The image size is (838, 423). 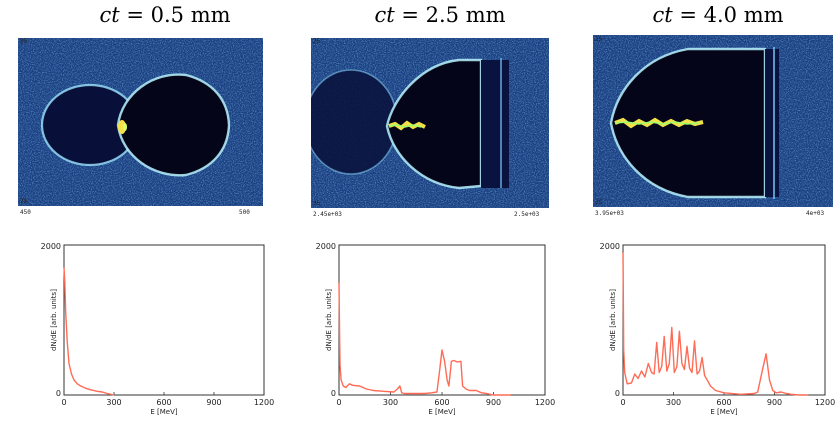 I want to click on spectrum-2-xtick-label-2: 600, so click(x=441, y=402).